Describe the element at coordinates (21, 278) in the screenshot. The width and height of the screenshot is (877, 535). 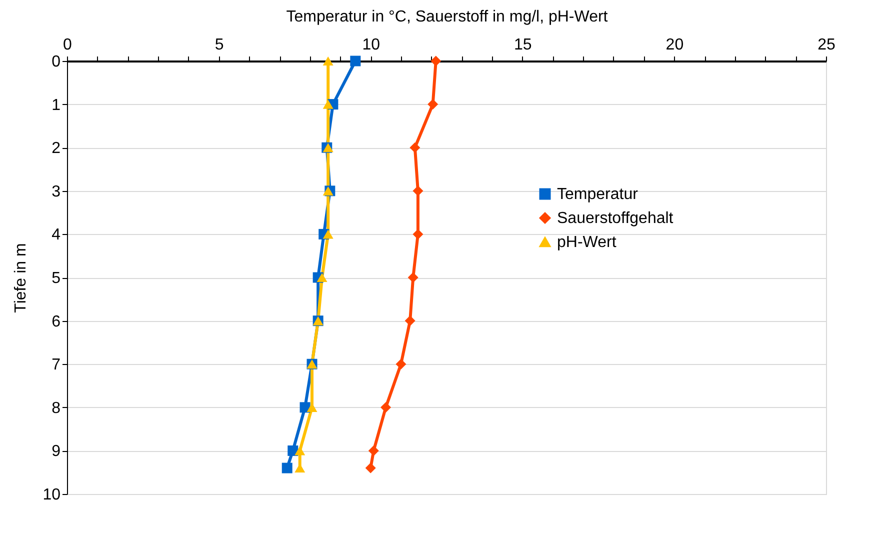
I see `y-axis-title: Tiefe in m` at that location.